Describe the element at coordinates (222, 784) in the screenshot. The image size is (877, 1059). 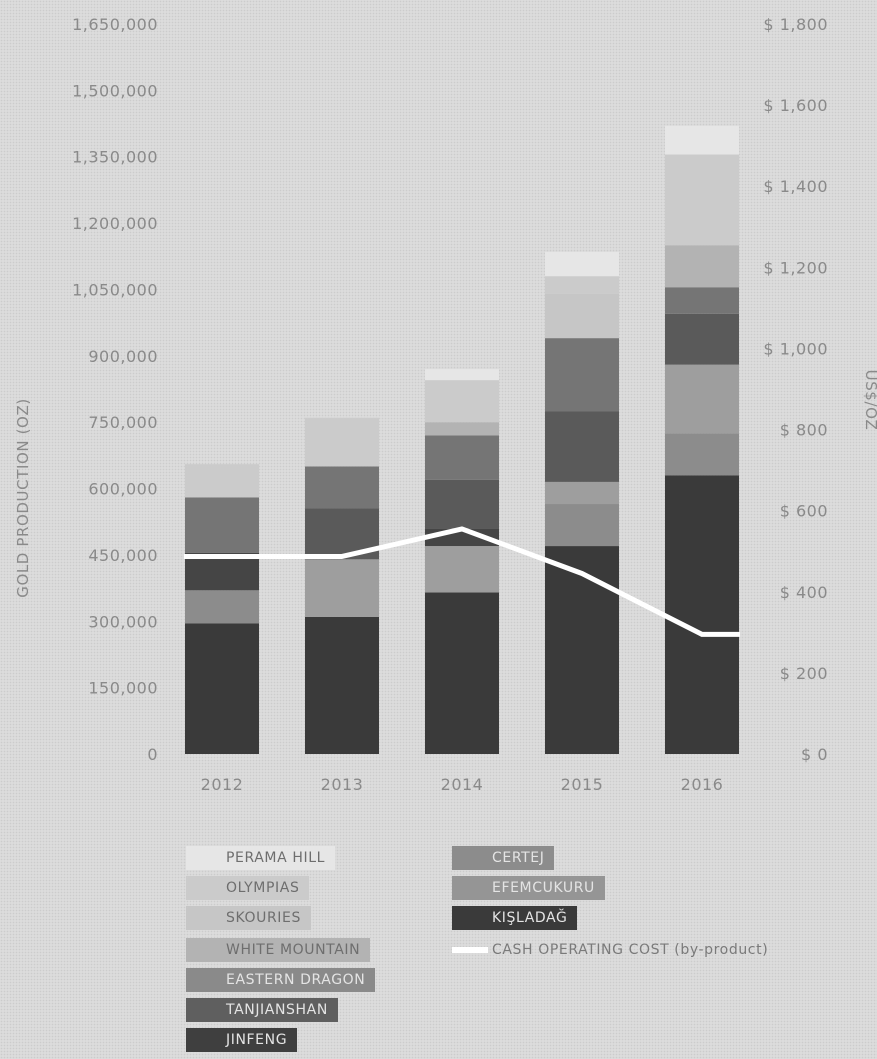
I see `x-tick-label: 2012` at that location.